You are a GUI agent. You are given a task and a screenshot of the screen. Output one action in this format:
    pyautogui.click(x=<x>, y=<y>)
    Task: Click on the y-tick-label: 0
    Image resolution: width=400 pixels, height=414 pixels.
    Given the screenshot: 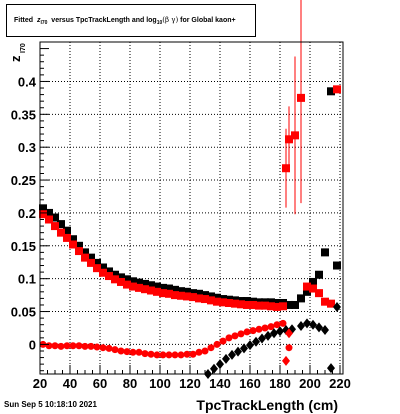 What is the action you would take?
    pyautogui.click(x=32, y=344)
    